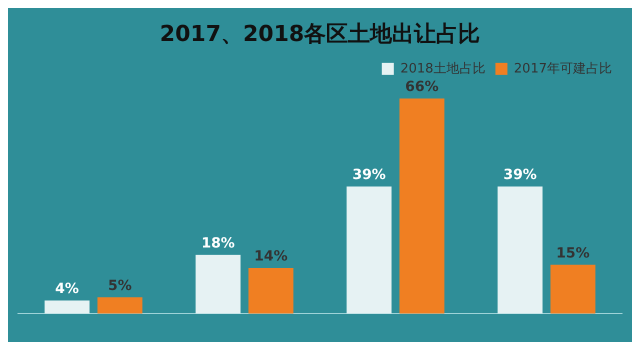 The height and width of the screenshot is (350, 640). Describe the element at coordinates (563, 68) in the screenshot. I see `legend-label: 2017年可建占比` at that location.